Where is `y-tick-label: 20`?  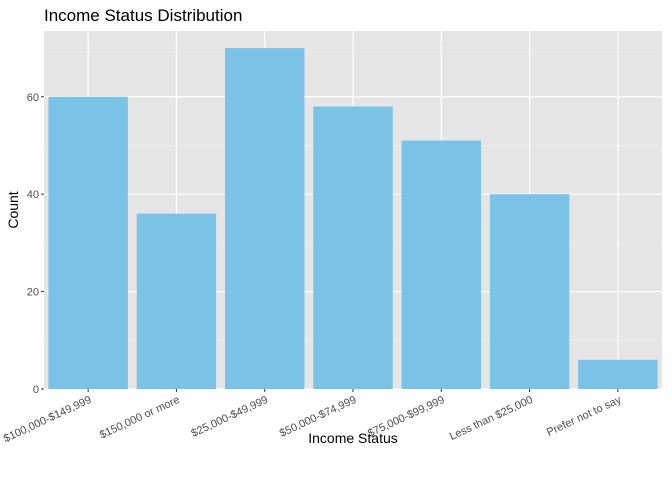 y-tick-label: 20 is located at coordinates (33, 293).